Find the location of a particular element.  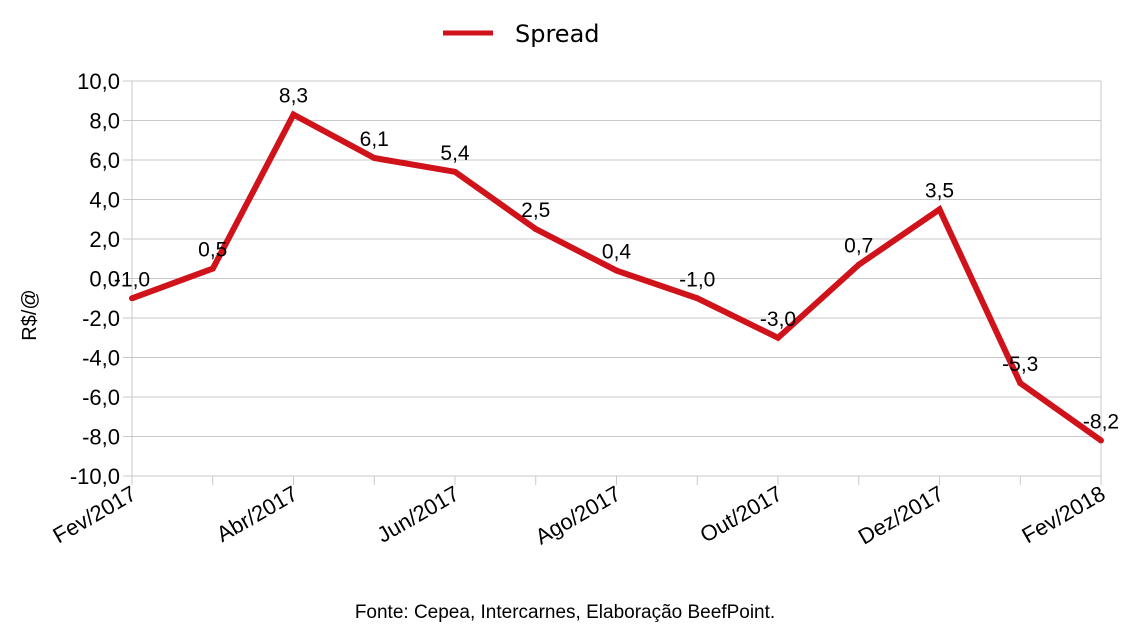

x-tick-label: Out/2017 is located at coordinates (741, 514).